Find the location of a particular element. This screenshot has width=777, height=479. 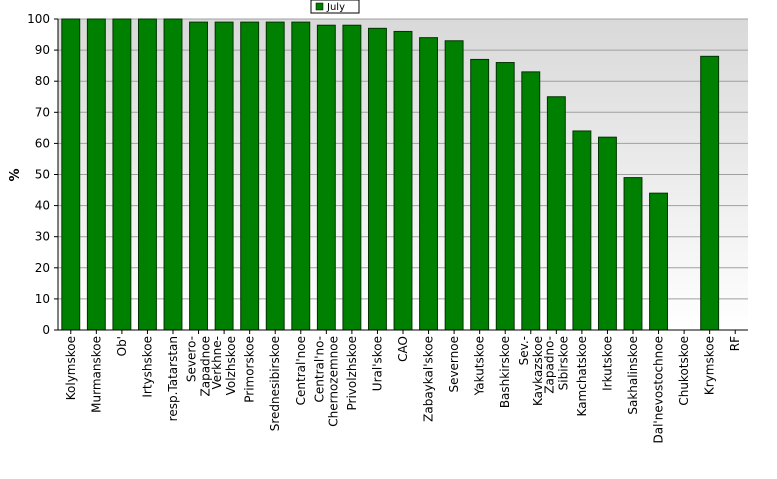

legend: July is located at coordinates (335, 7).